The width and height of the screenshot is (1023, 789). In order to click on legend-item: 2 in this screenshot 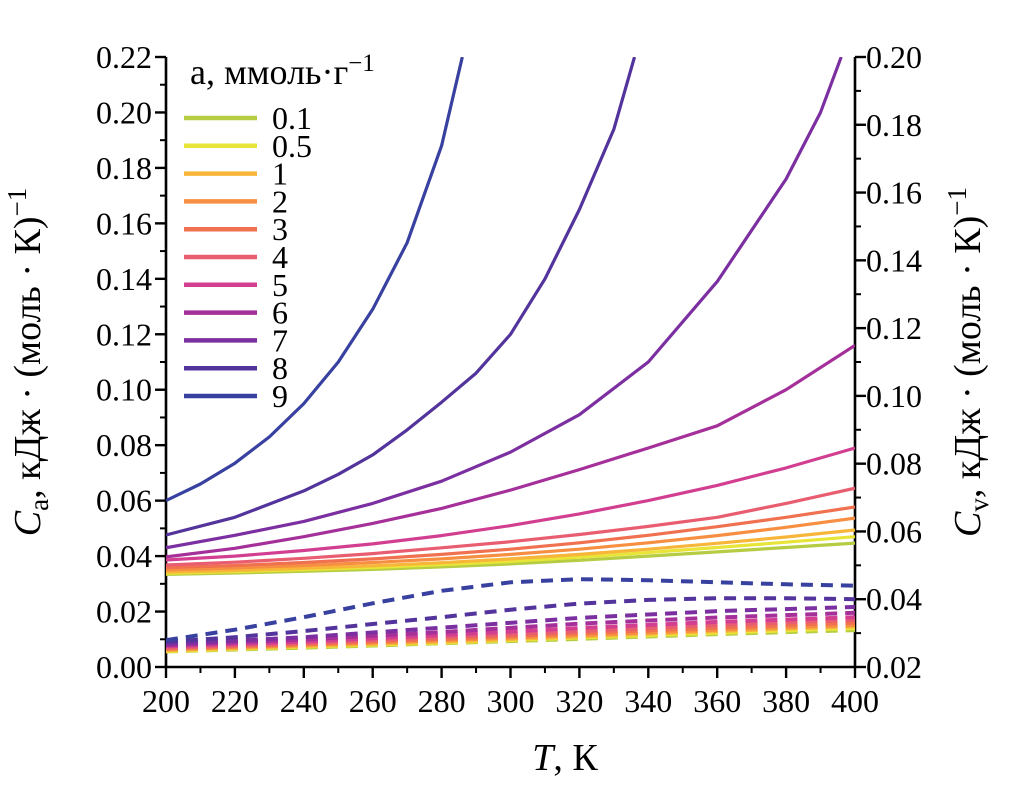, I will do `click(236, 201)`.